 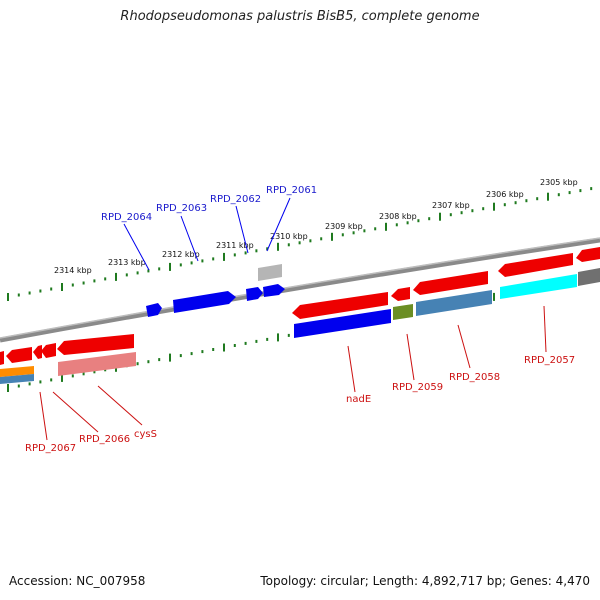 I want to click on gene-rpd-2064, so click(x=154, y=310).